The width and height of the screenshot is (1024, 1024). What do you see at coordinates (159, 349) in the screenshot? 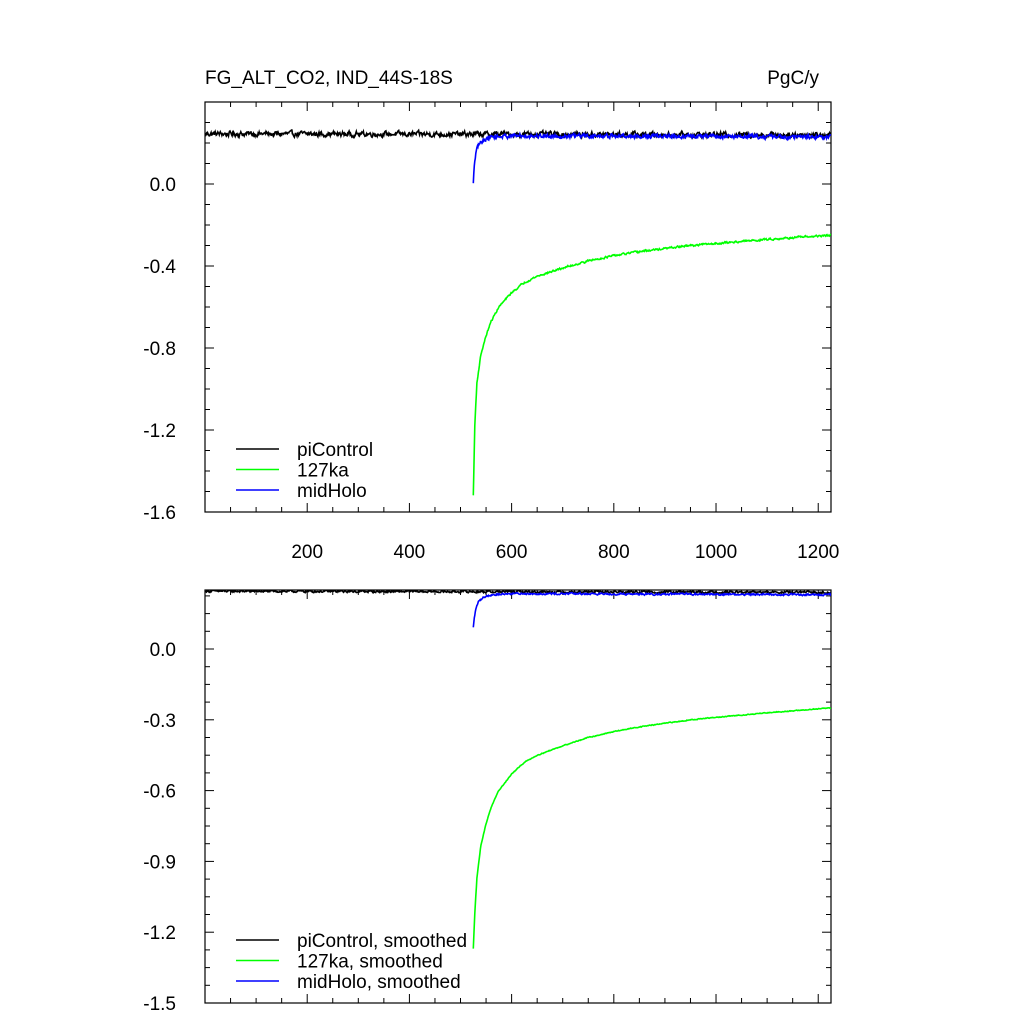
I see `y-tick-label: -0.8` at bounding box center [159, 349].